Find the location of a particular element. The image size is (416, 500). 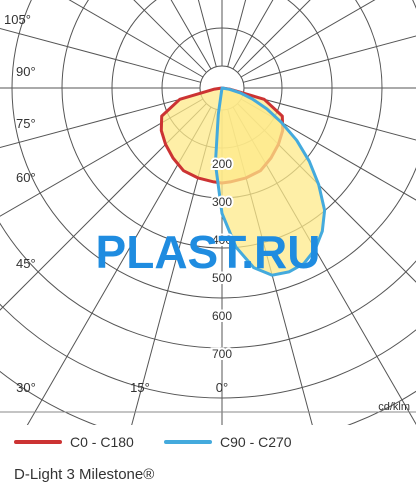

angle-label: 45° is located at coordinates (26, 263).